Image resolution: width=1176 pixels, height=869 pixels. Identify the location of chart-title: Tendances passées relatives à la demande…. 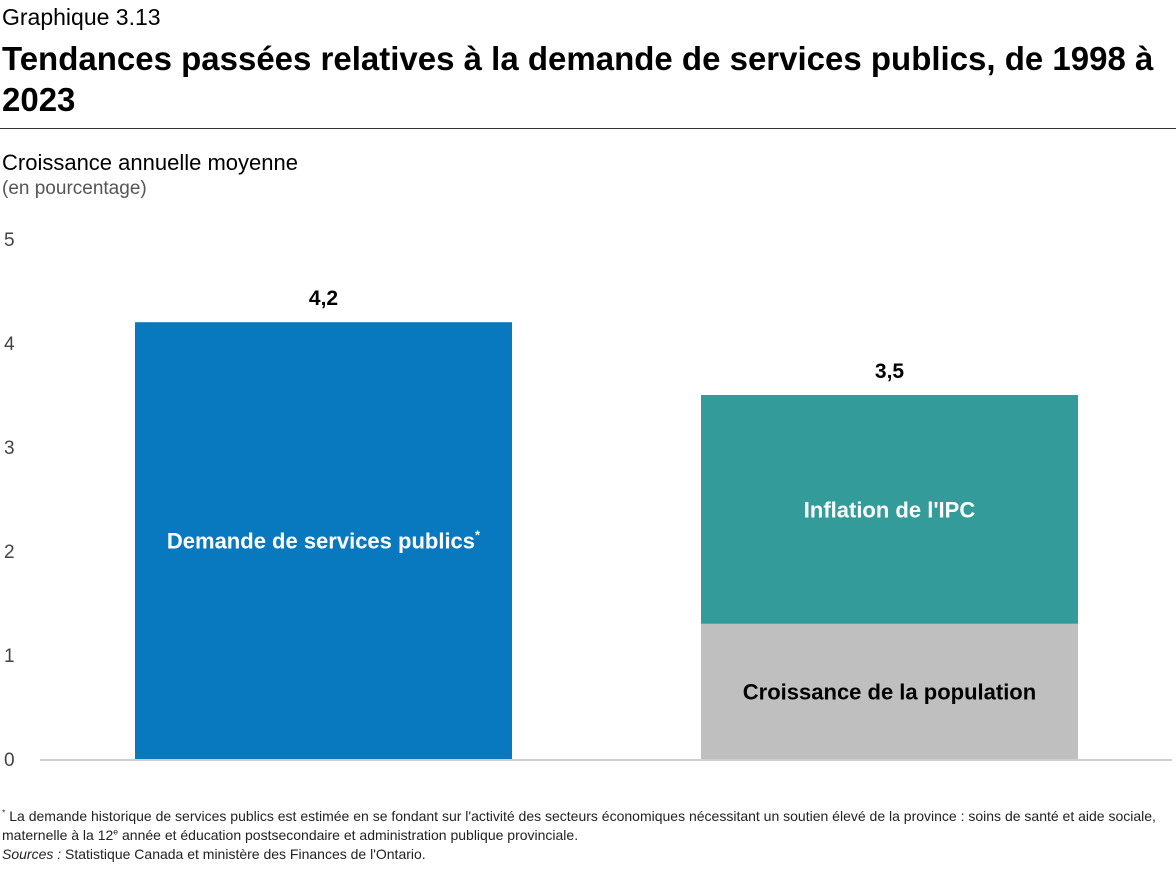
(578, 79).